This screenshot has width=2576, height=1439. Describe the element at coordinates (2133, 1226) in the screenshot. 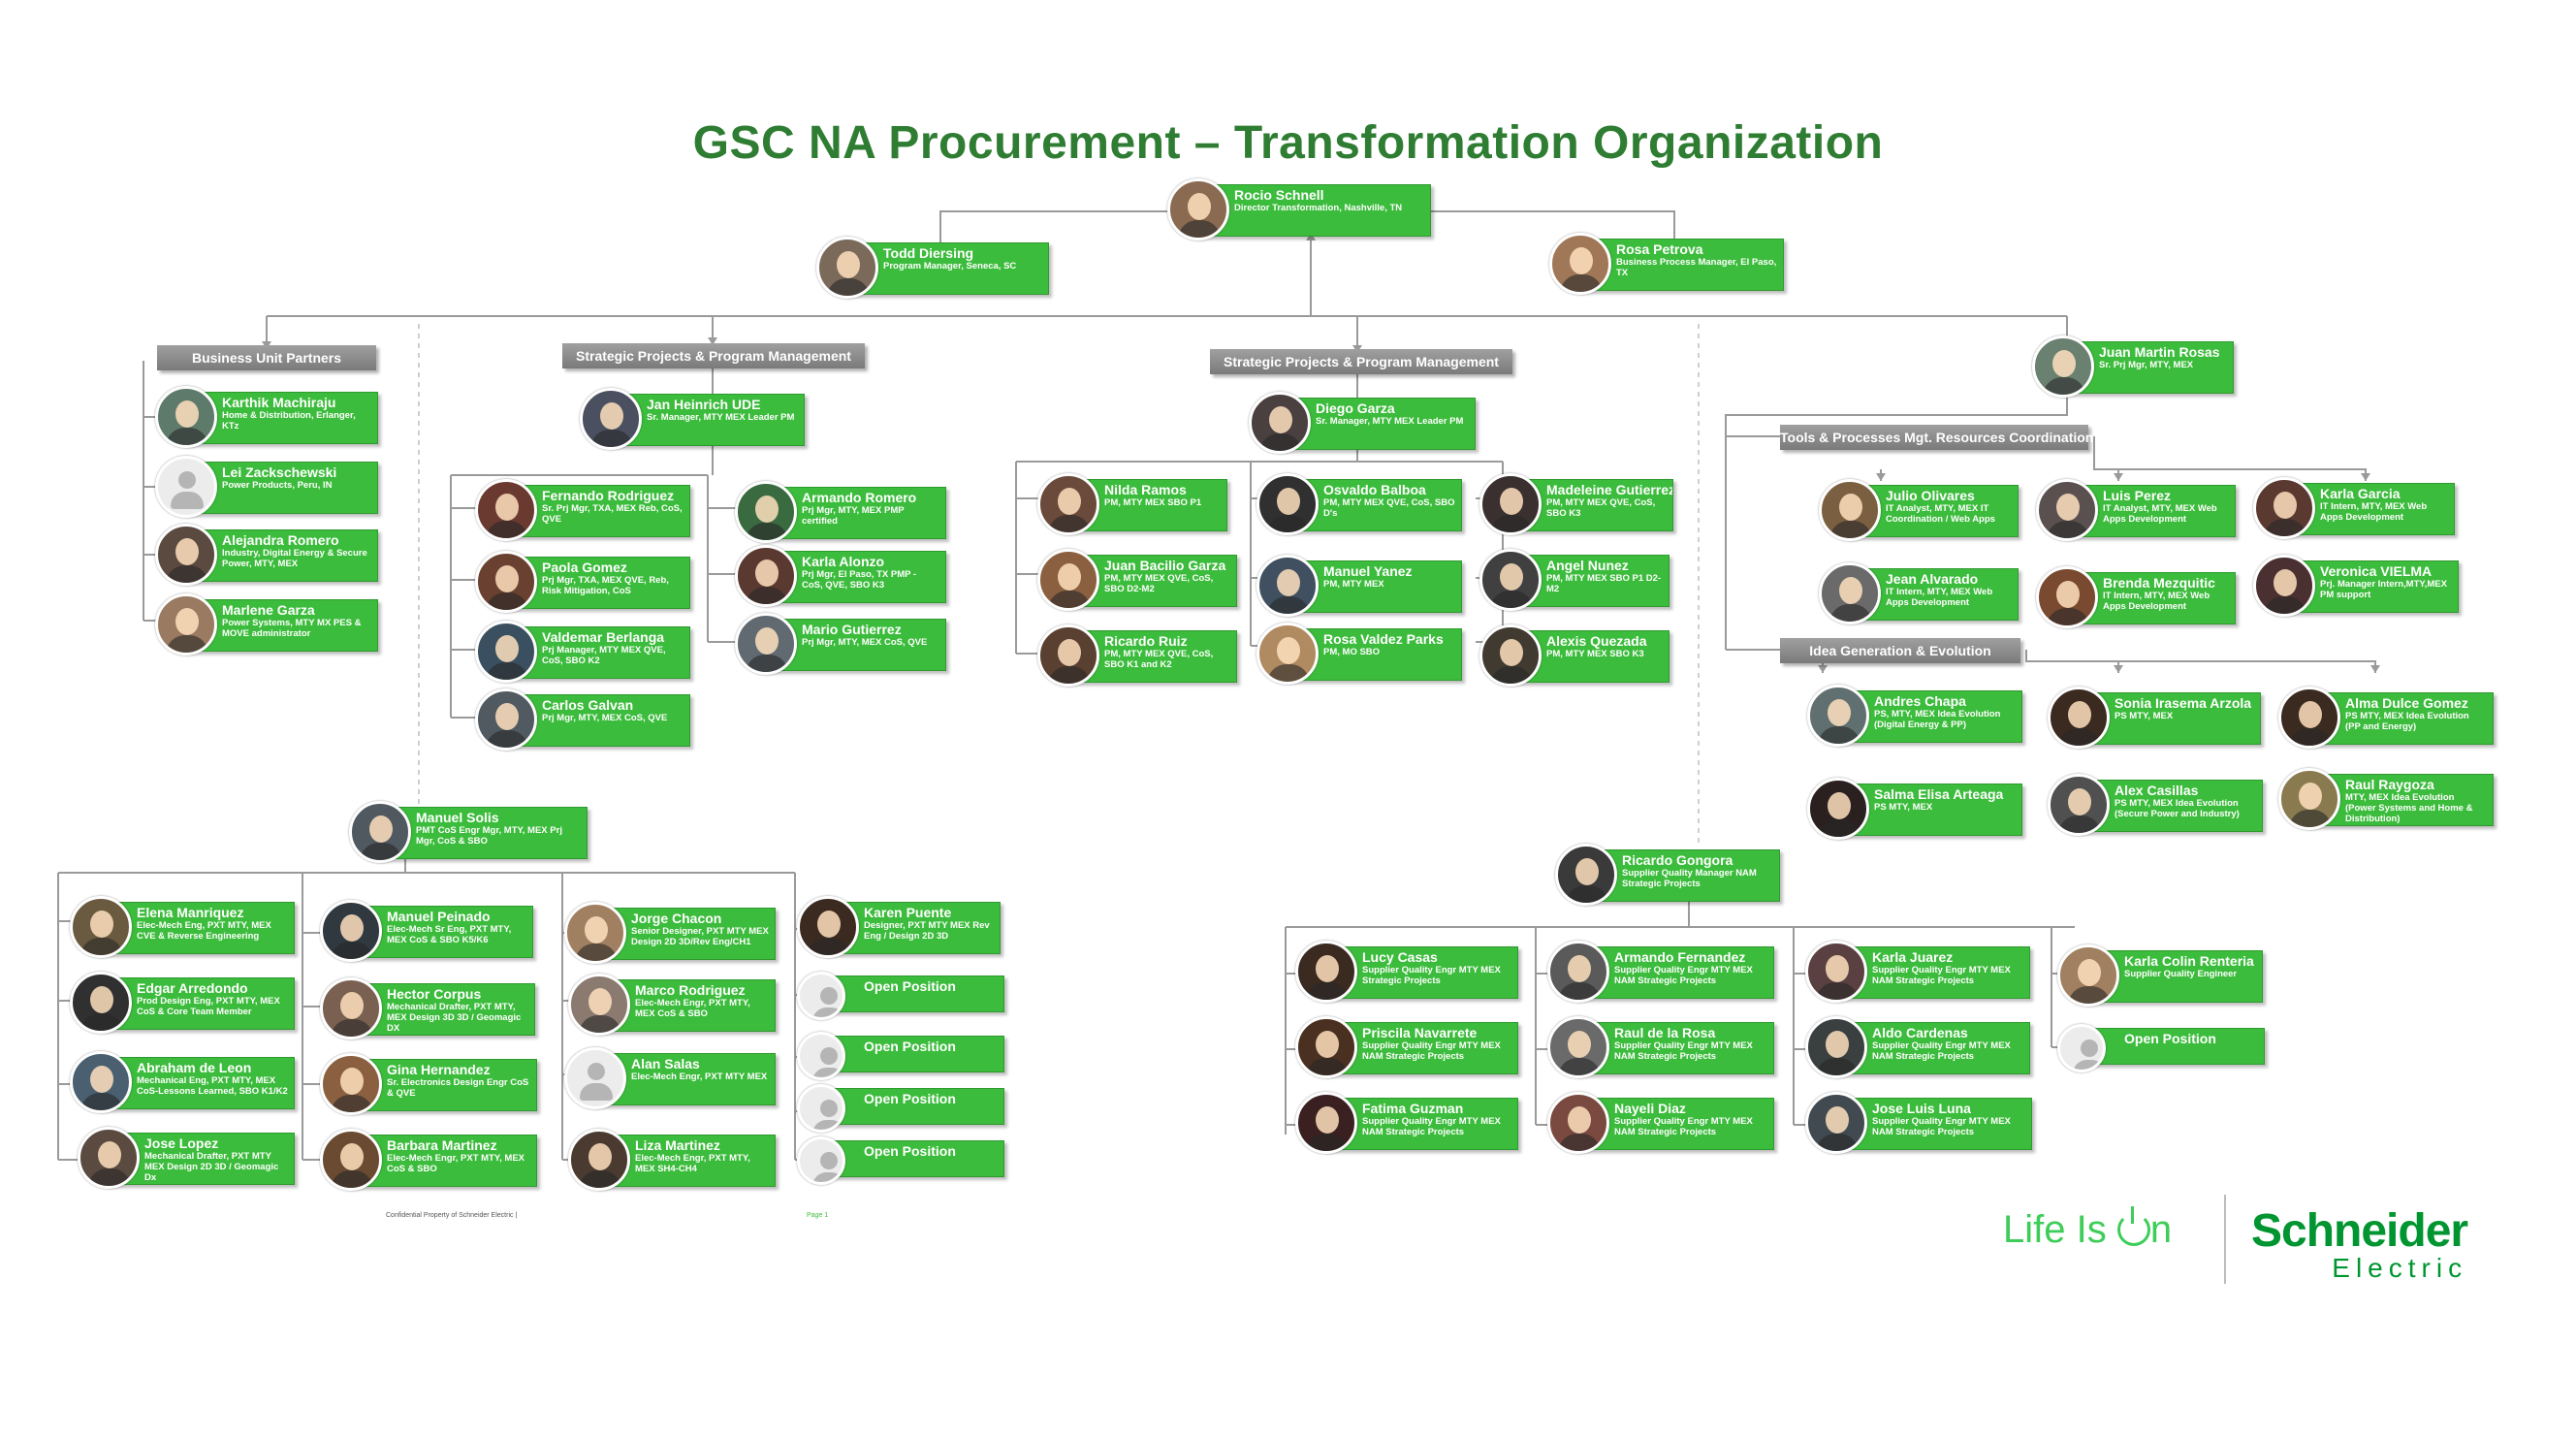

I see `power-icon` at that location.